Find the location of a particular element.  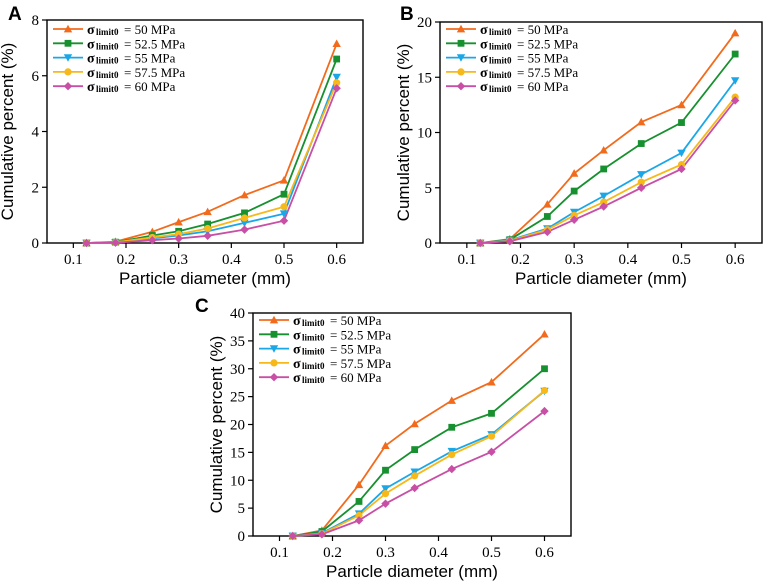

y-tick-label: 5 is located at coordinates (242, 509).